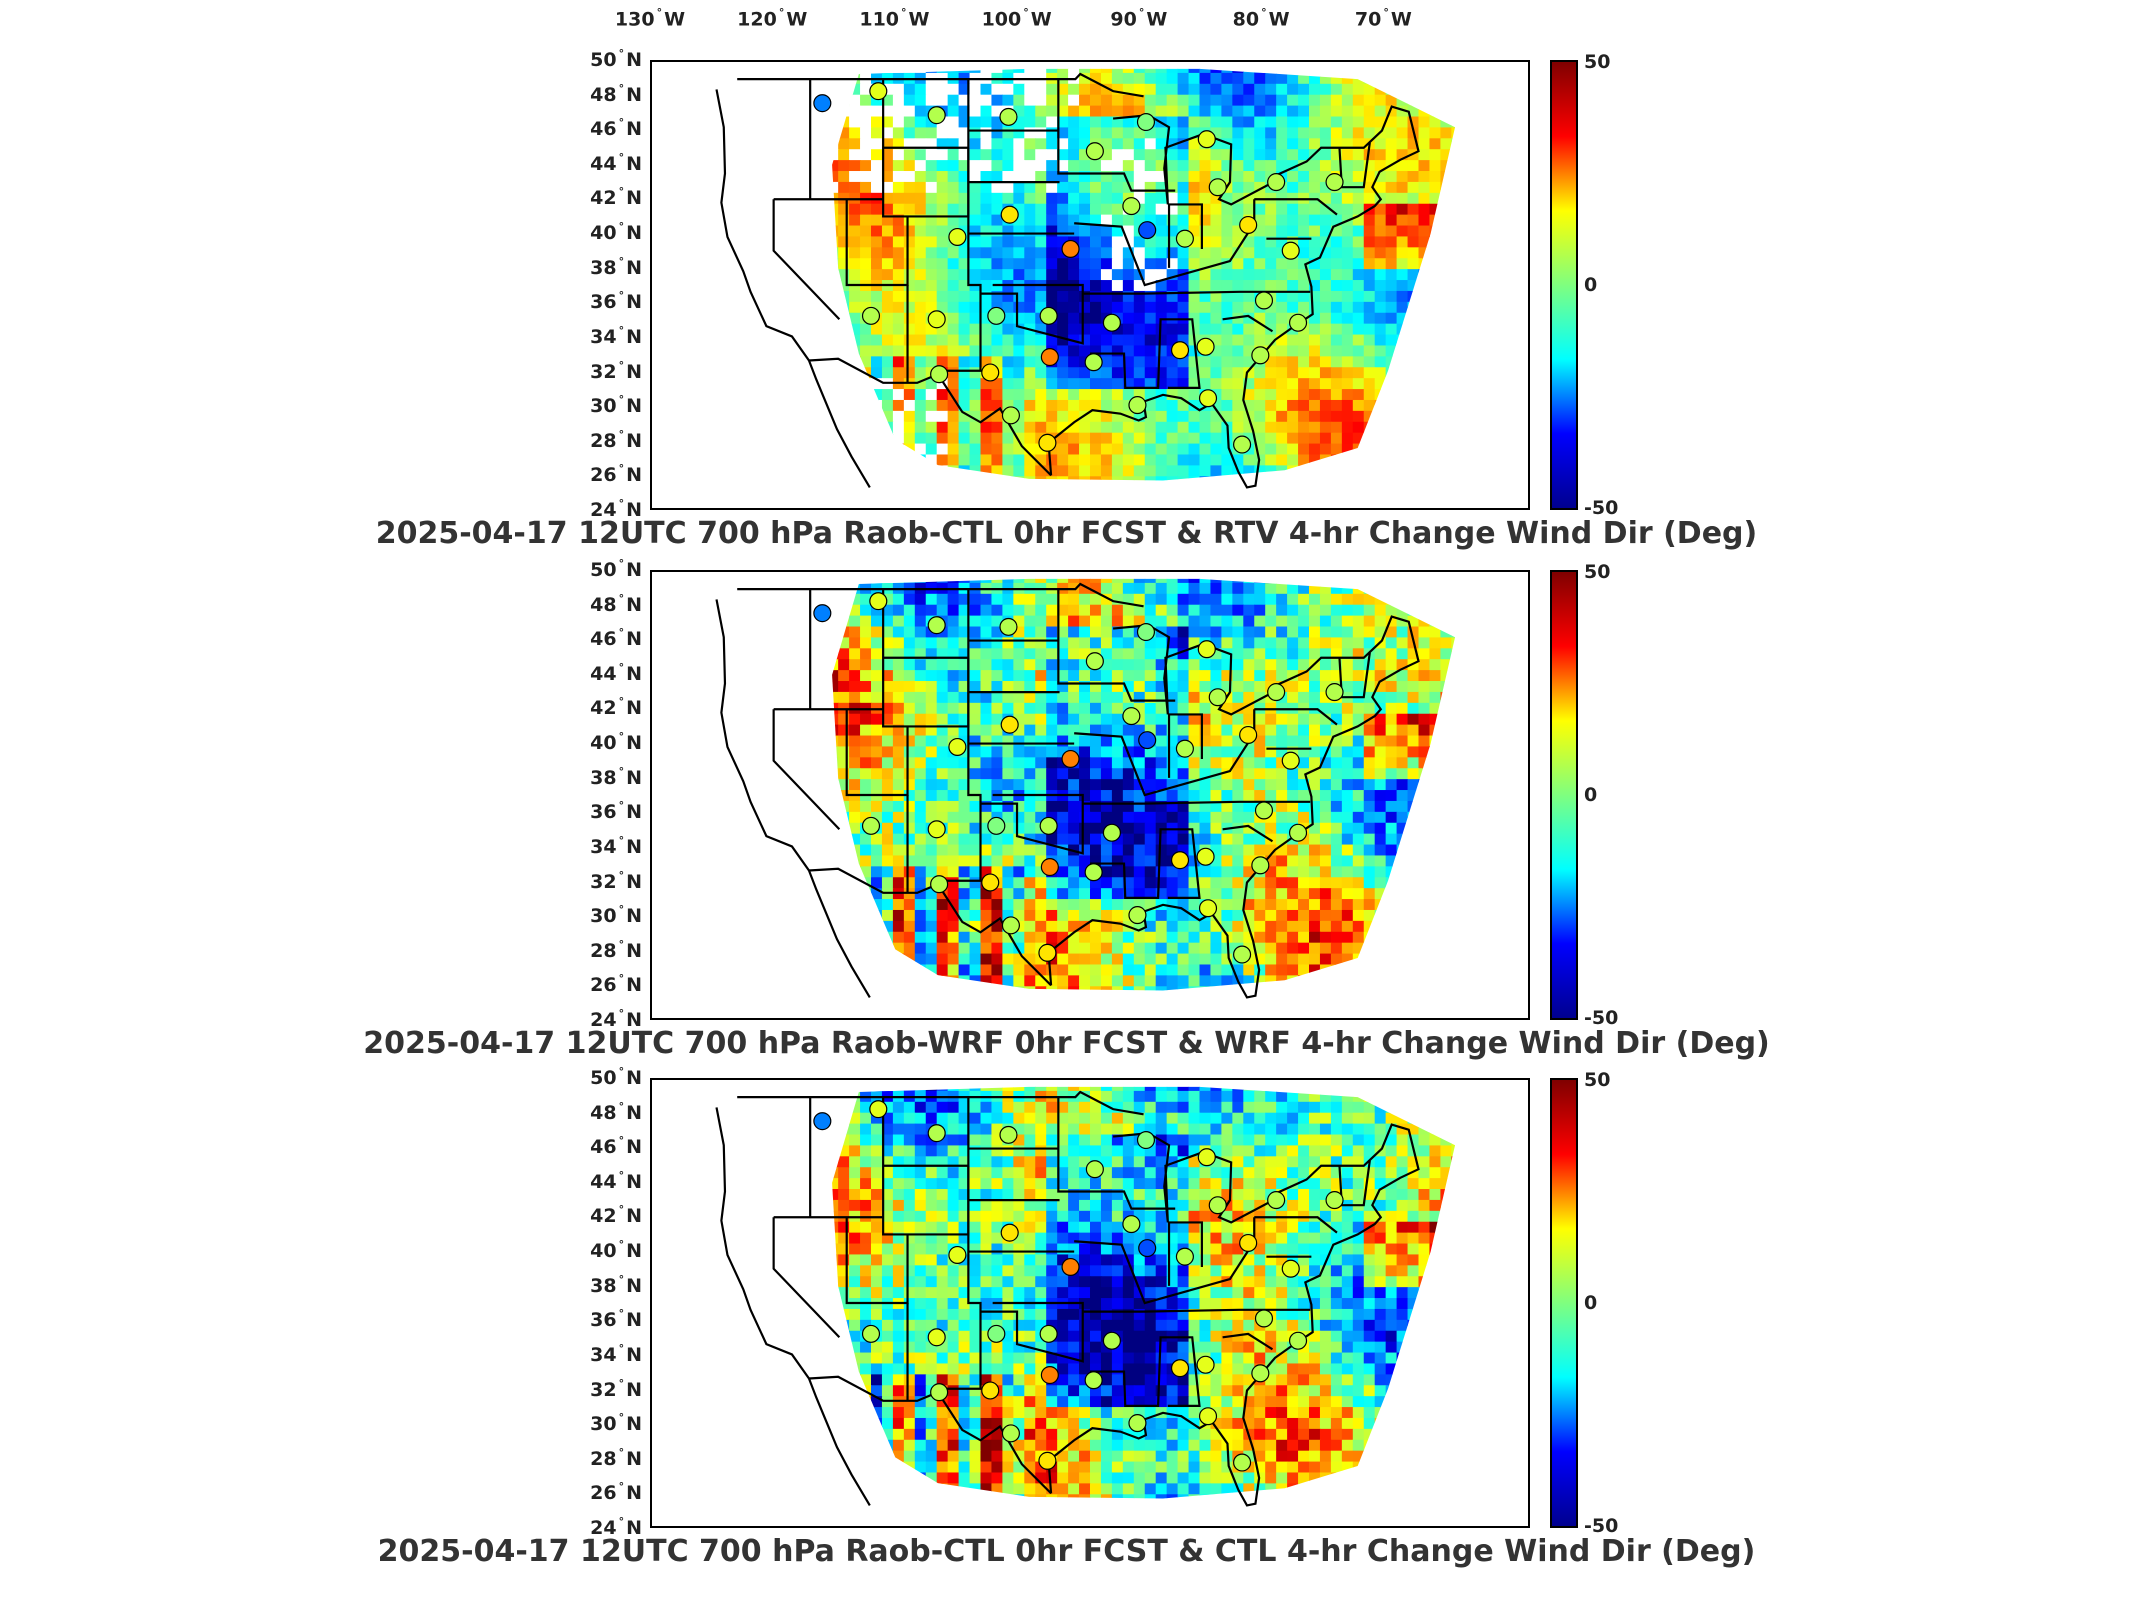  I want to click on map-canvas, so click(1085, 788).